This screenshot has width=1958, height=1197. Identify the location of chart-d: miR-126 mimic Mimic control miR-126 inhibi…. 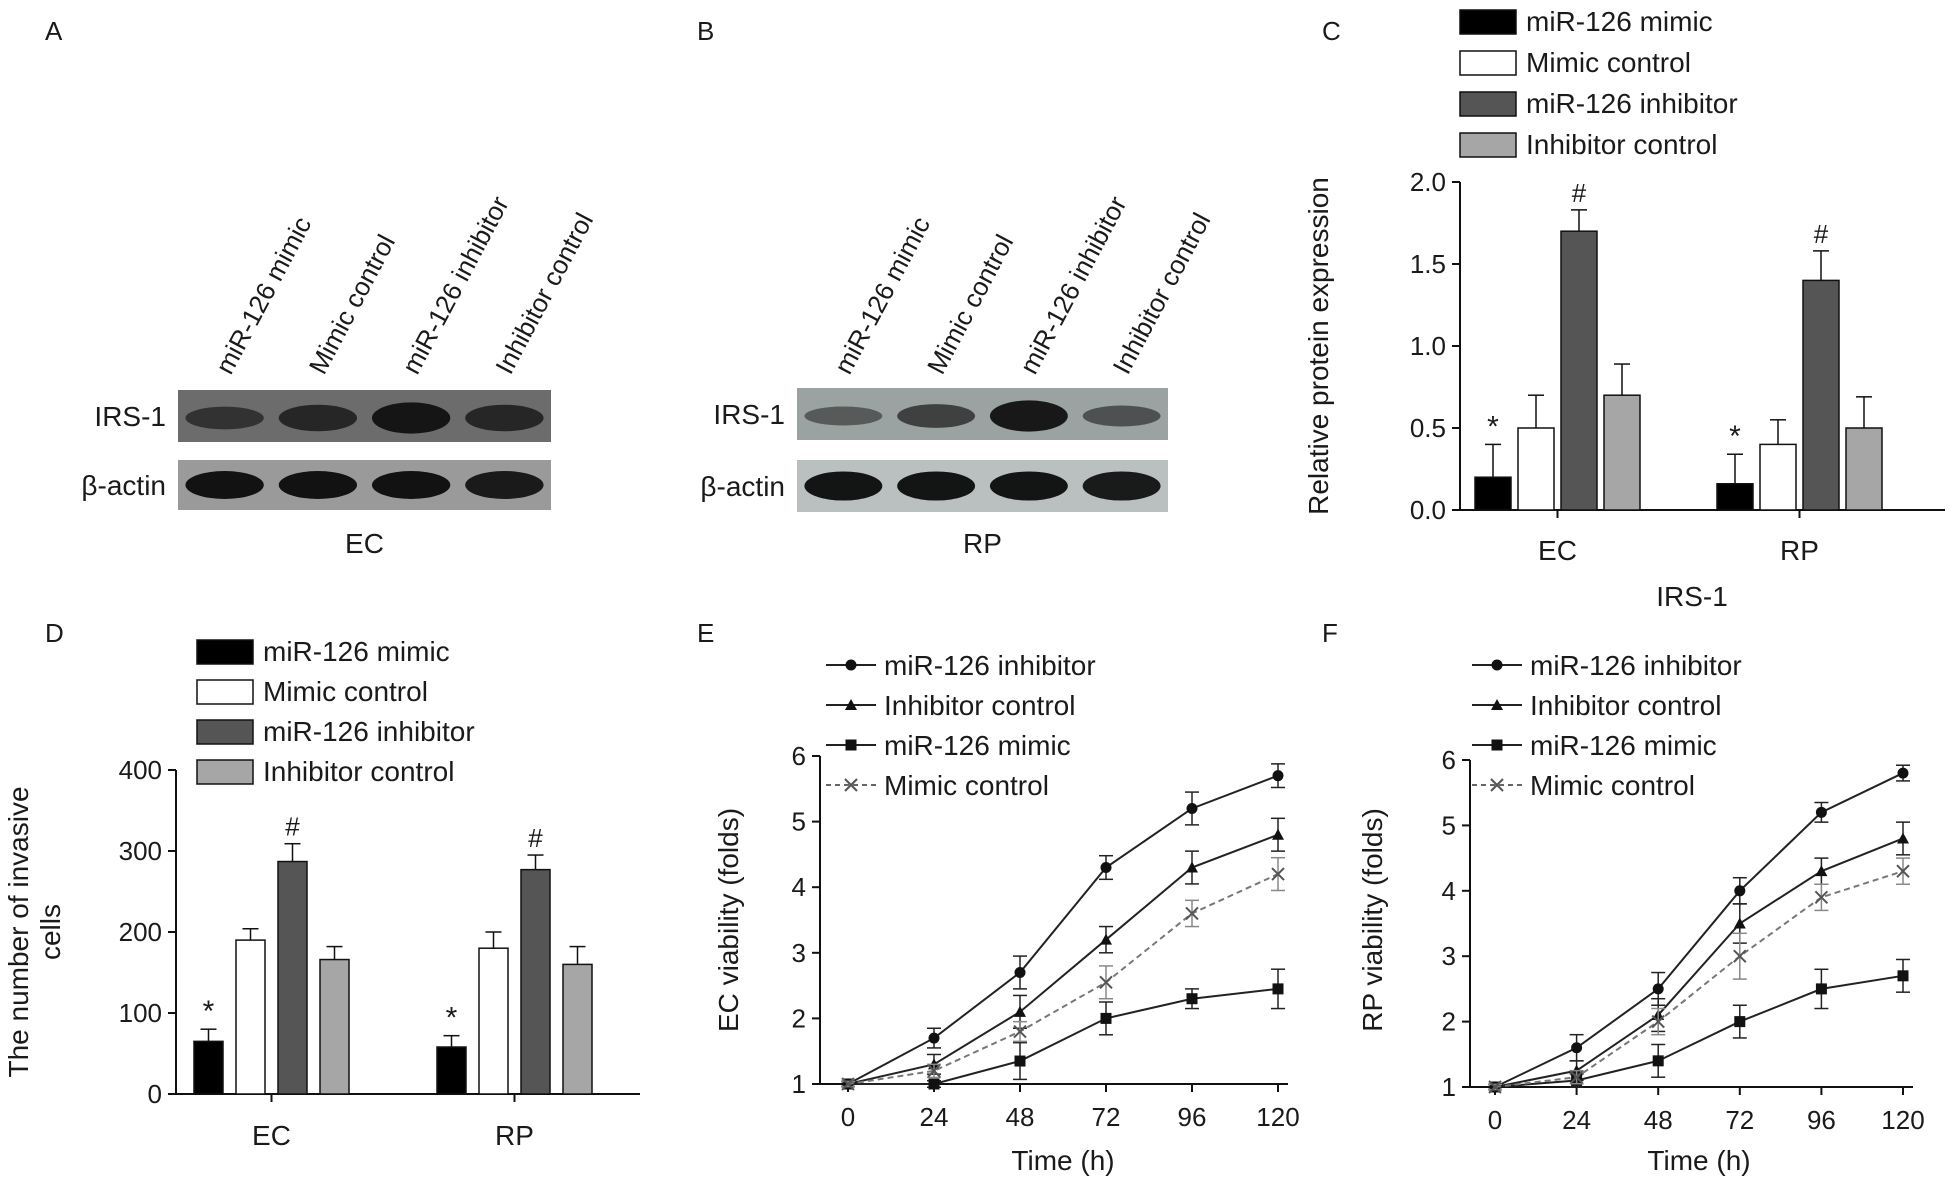
(321, 893).